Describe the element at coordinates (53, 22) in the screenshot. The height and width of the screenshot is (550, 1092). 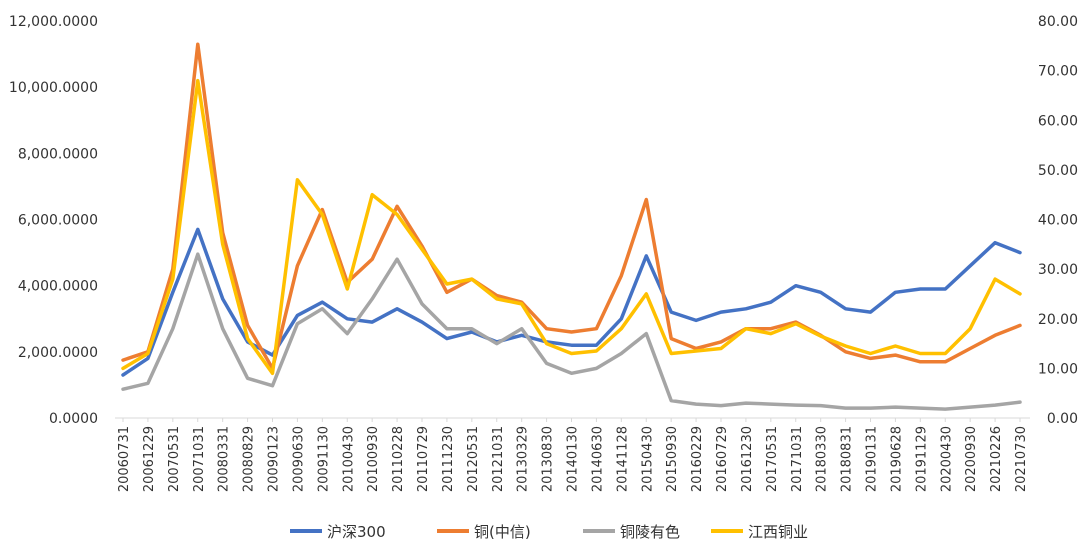
I see `left-axis-tick-label: 12,000.0000` at that location.